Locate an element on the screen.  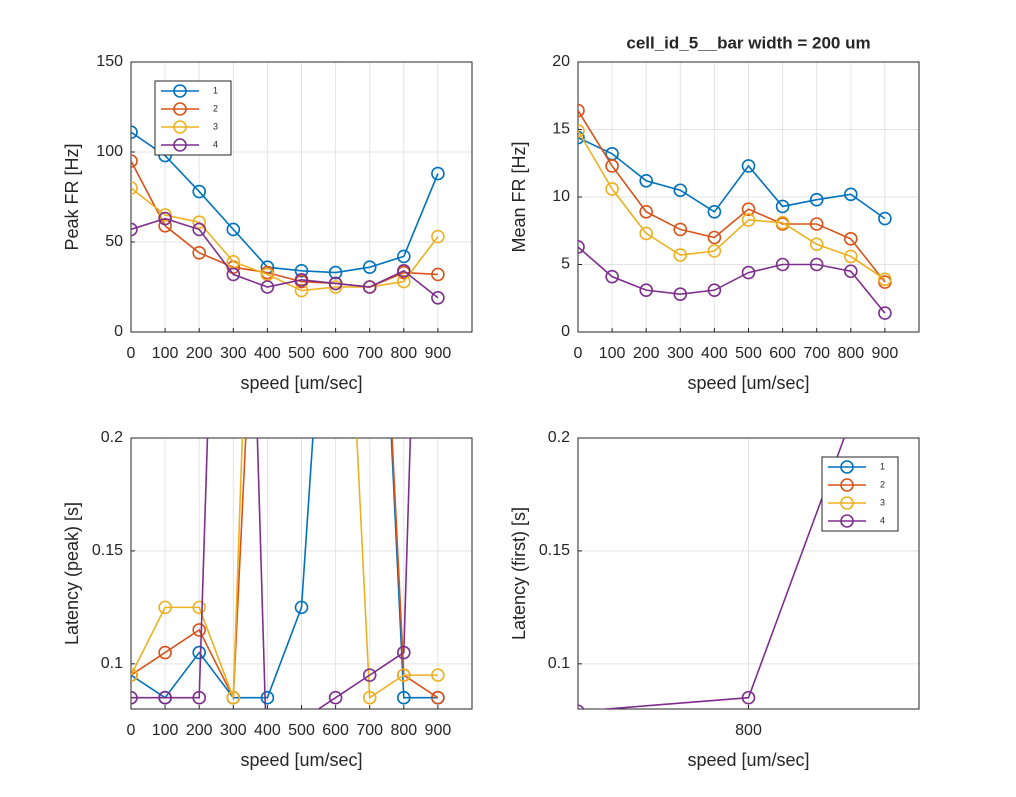
x-tick-label: 200 is located at coordinates (199, 353).